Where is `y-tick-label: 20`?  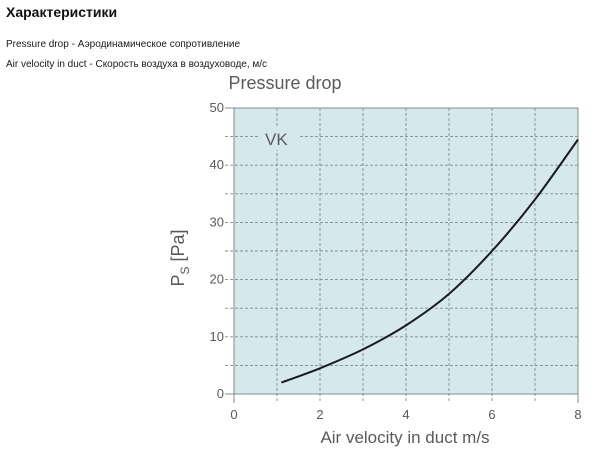 y-tick-label: 20 is located at coordinates (217, 279).